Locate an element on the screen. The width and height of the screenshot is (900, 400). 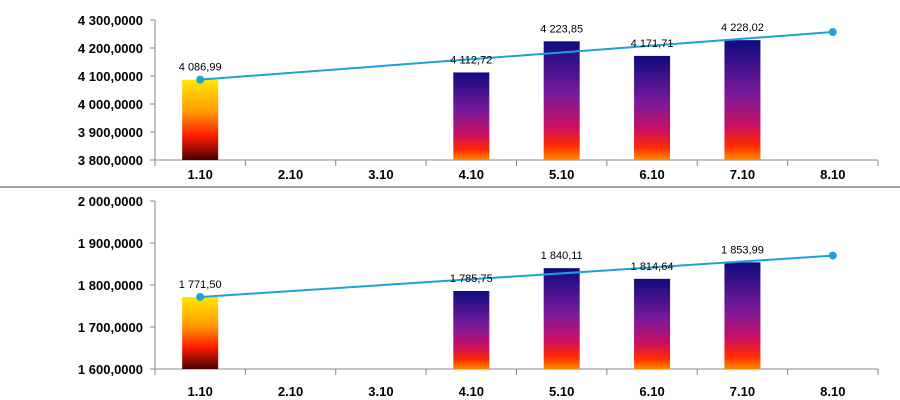
y-tick-label: 4 200,0000 is located at coordinates (110, 48).